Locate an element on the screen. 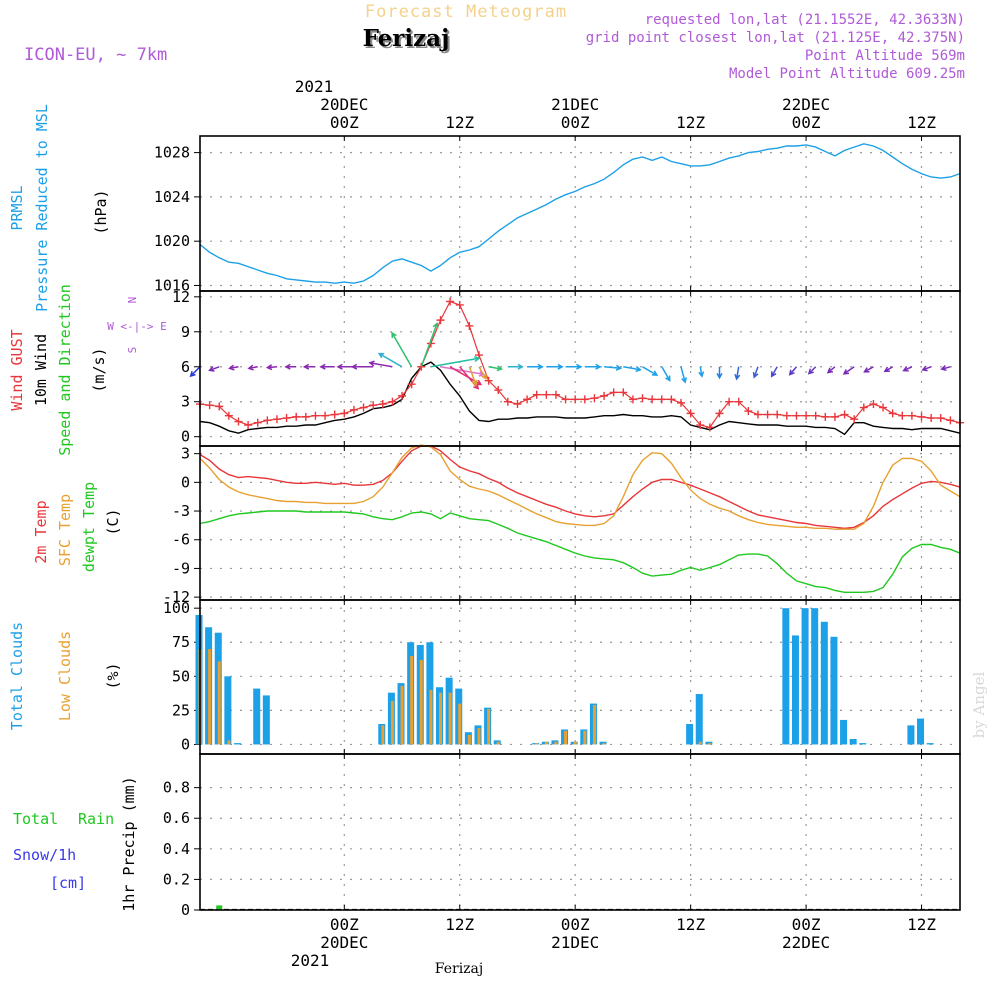 This screenshot has height=1004, width=1000. panel-cloud-labels: Total Clouds Low Clouds (%) is located at coordinates (65, 676).